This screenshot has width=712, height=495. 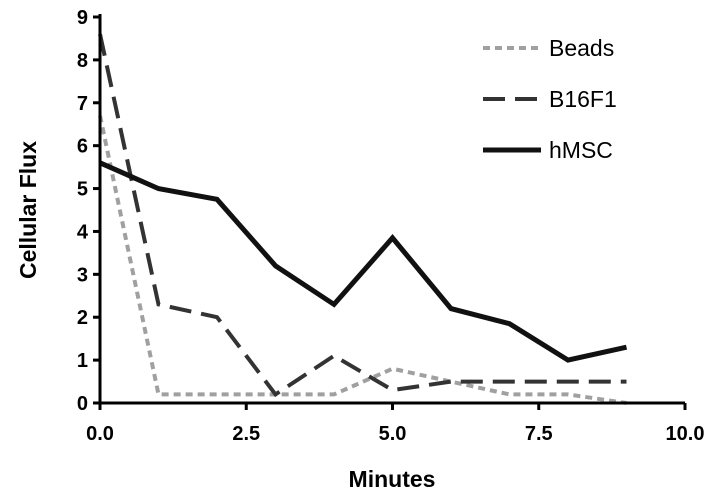 What do you see at coordinates (581, 48) in the screenshot?
I see `legend-label-beads: Beads` at bounding box center [581, 48].